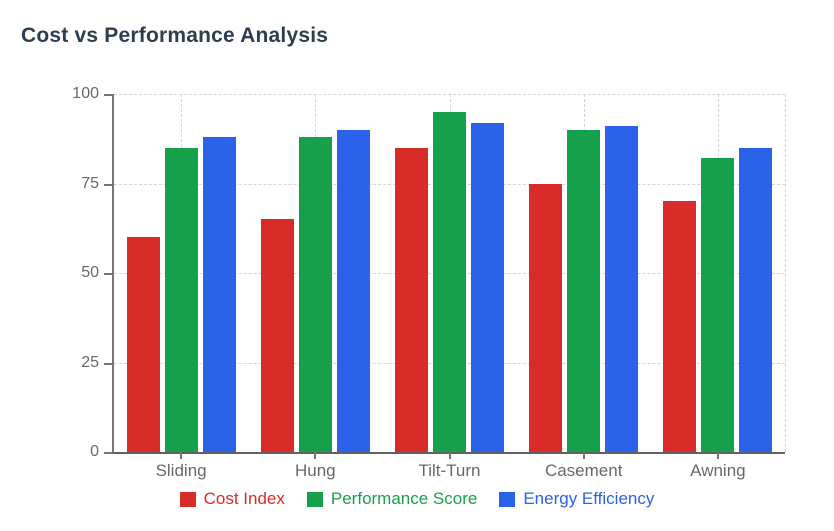  Describe the element at coordinates (583, 455) in the screenshot. I see `x-tick-mark-casement` at that location.